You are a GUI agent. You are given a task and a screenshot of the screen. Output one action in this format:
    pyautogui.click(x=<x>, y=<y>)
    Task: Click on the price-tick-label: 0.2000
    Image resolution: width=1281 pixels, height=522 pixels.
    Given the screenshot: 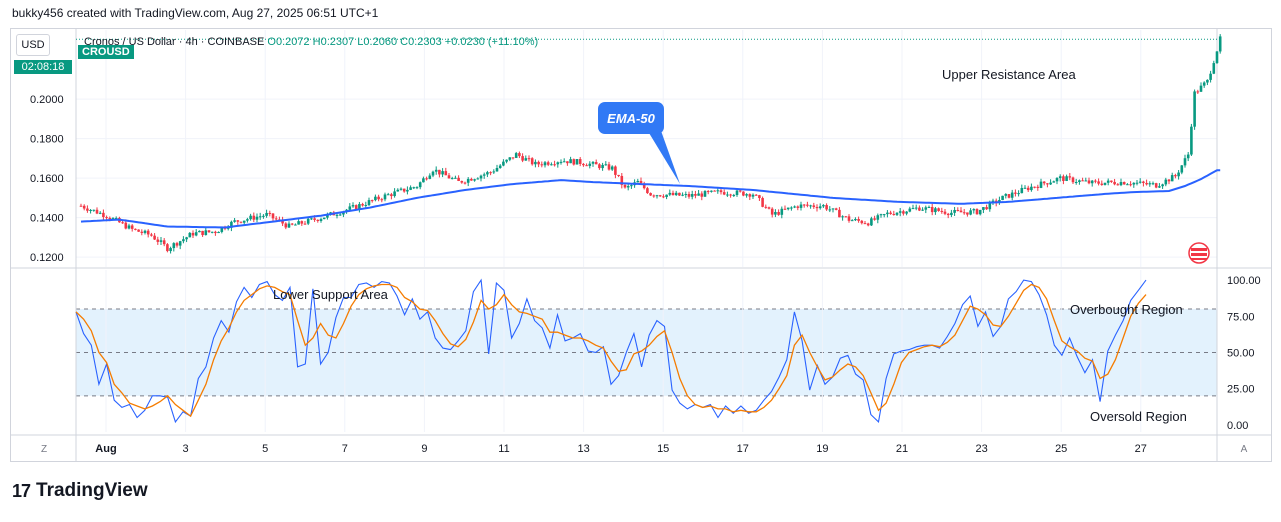 What is the action you would take?
    pyautogui.click(x=47, y=100)
    